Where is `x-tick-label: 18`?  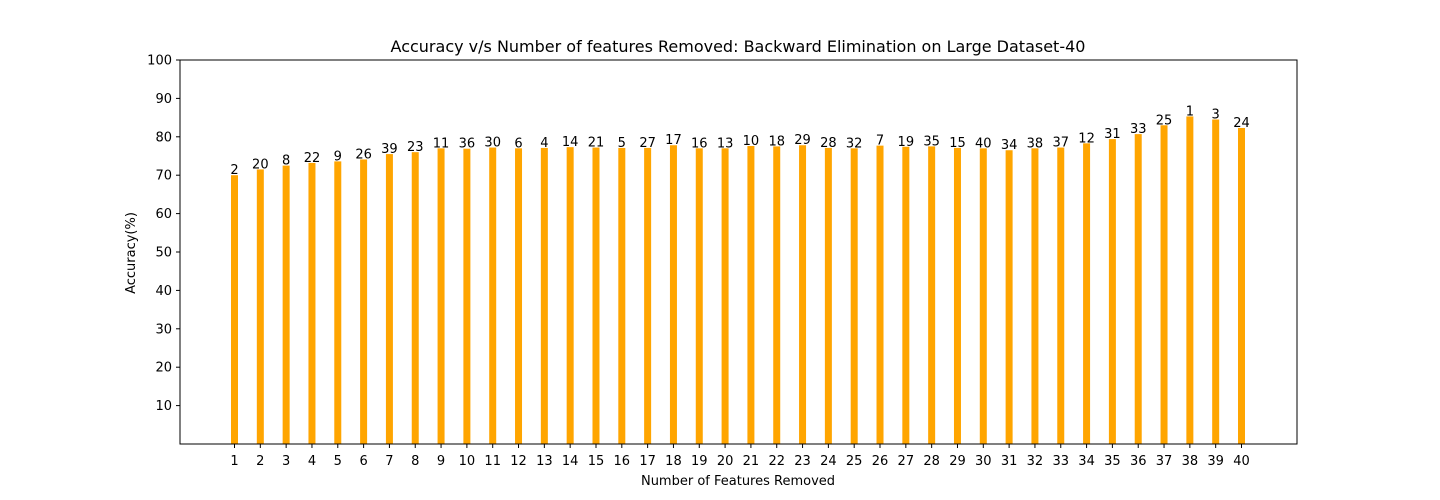
x-tick-label: 18 is located at coordinates (673, 461).